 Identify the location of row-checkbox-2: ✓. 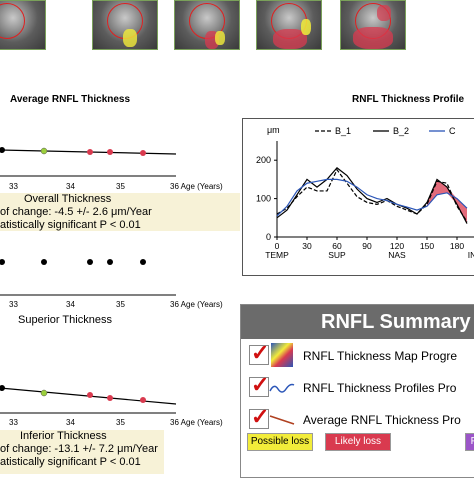
(259, 384).